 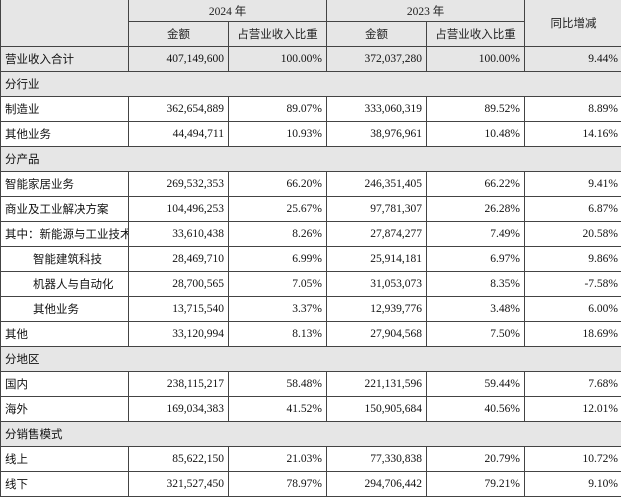 I want to click on section-row: 分产品, so click(x=310, y=159).